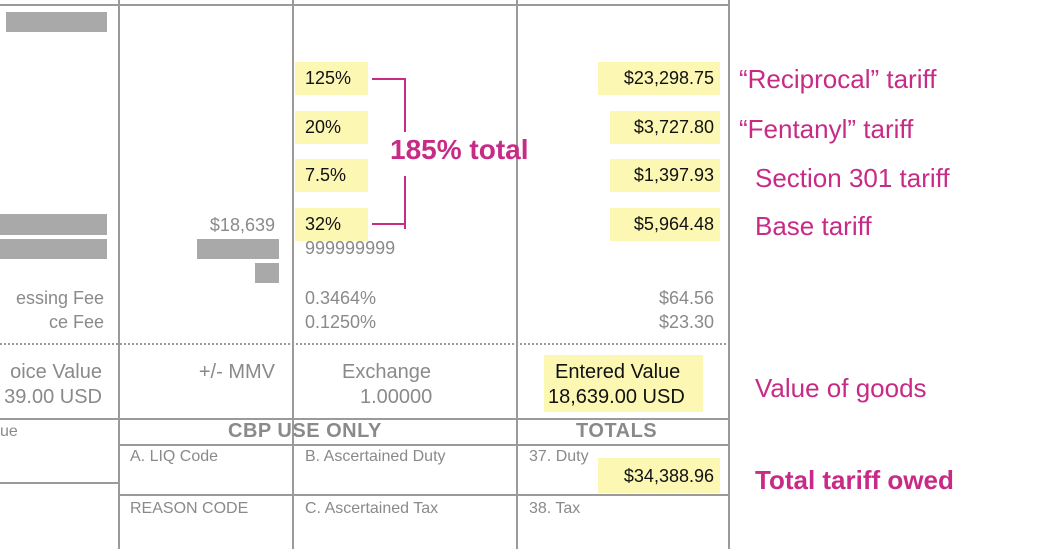  Describe the element at coordinates (852, 178) in the screenshot. I see `annotation-section301: Section 301 tariff` at that location.